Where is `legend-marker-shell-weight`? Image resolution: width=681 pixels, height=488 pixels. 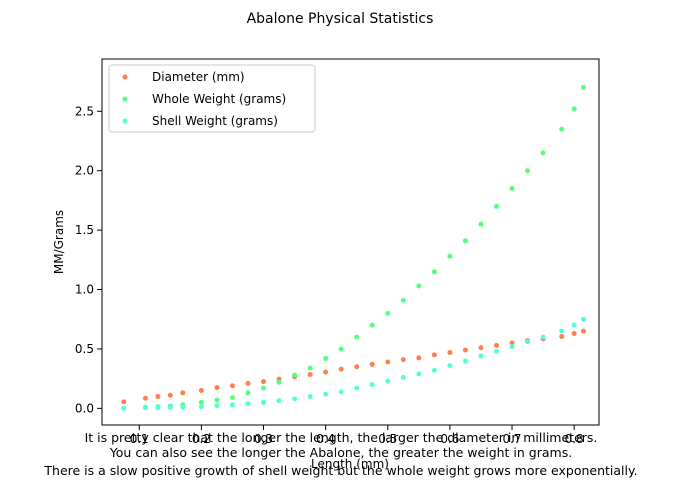 legend-marker-shell-weight is located at coordinates (125, 121).